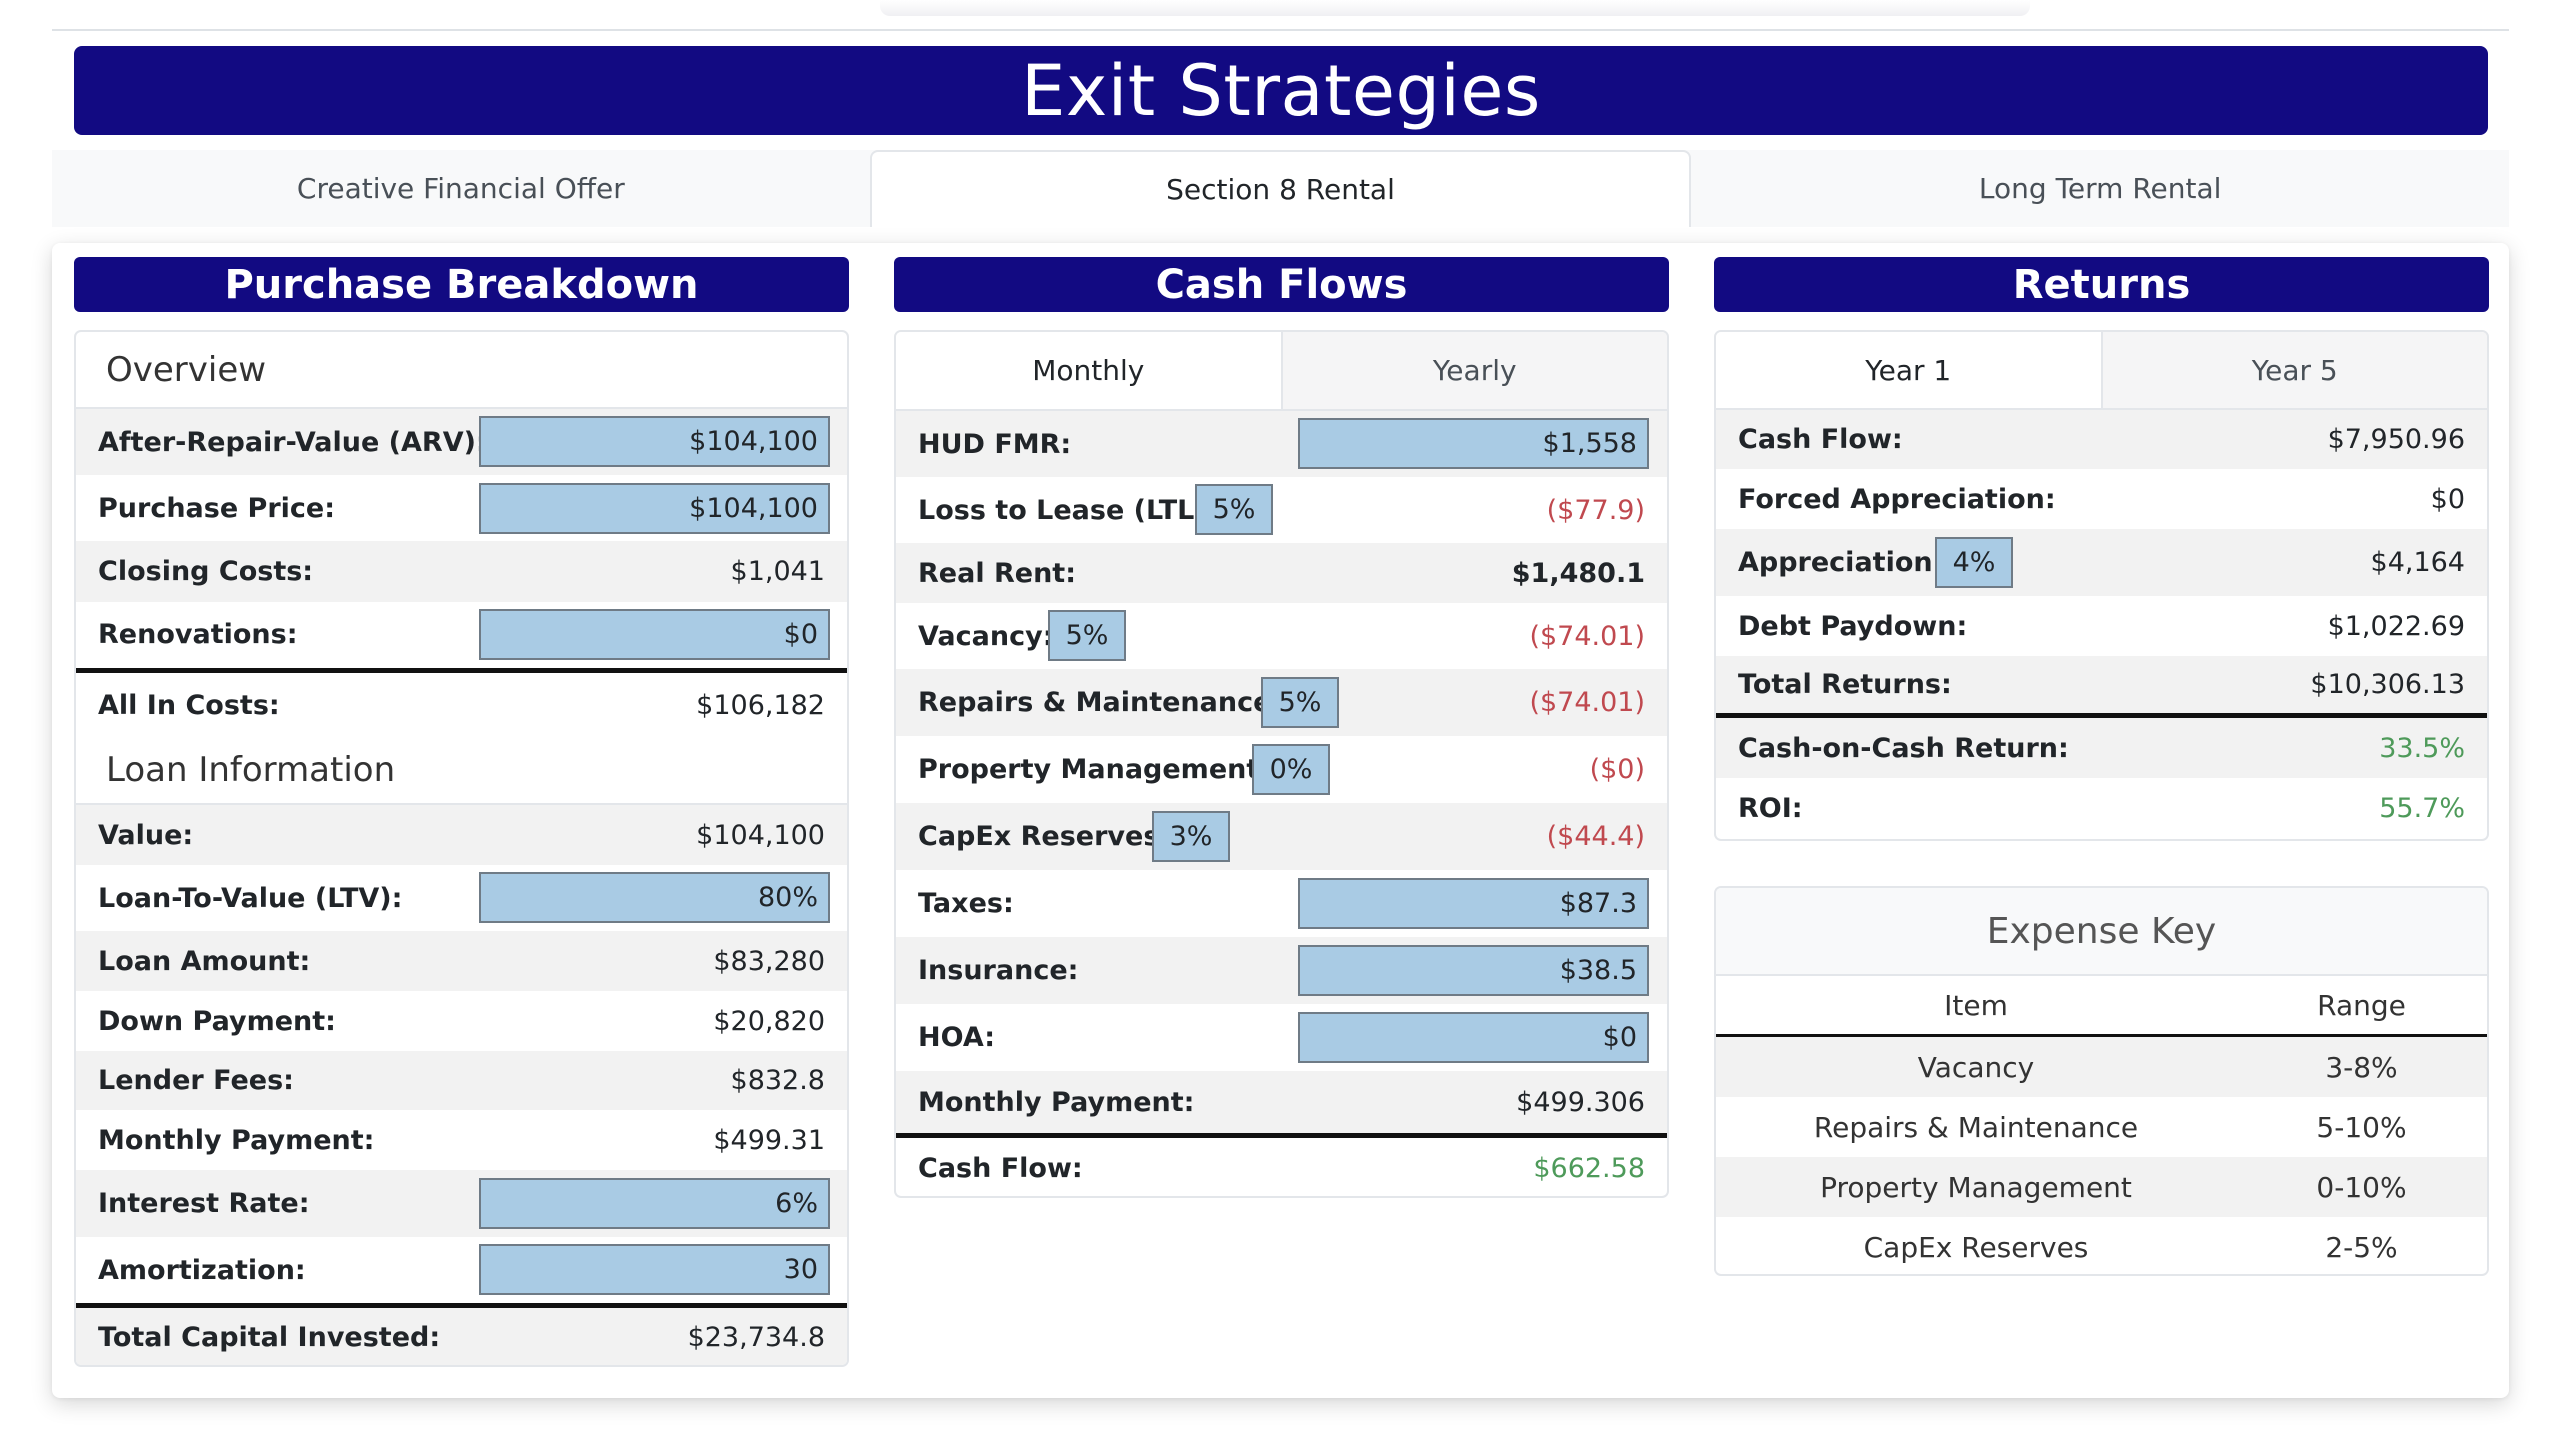 This screenshot has height=1440, width=2560. I want to click on total-capital-divider, so click(461, 1305).